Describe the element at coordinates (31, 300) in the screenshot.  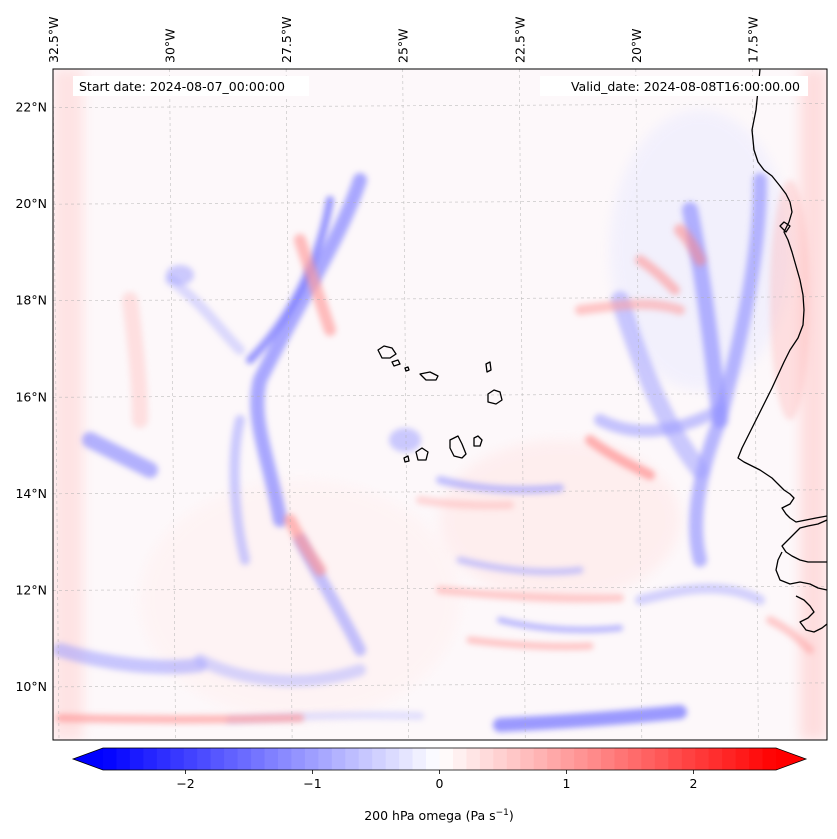
I see `lat-tick-label: 18°N` at that location.